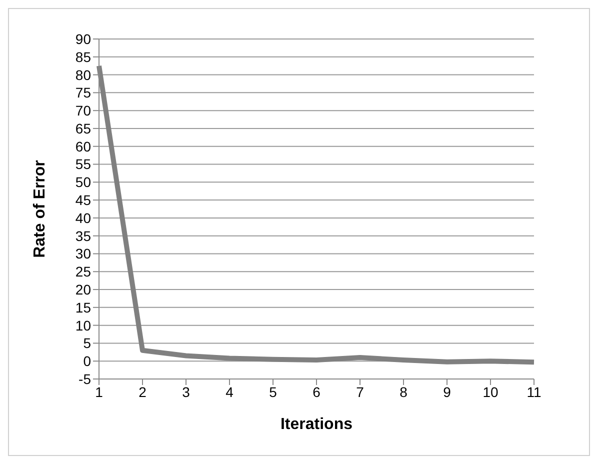 The width and height of the screenshot is (602, 464). I want to click on x-axis-title: Iterations, so click(316, 424).